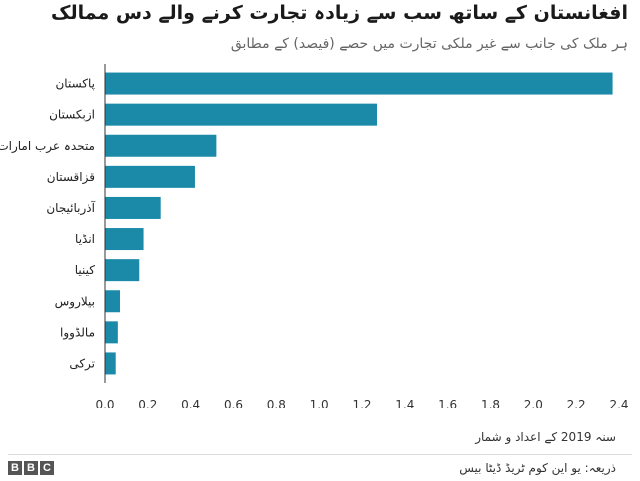 Image resolution: width=640 pixels, height=481 pixels. I want to click on x-tick-label: 1.6, so click(447, 403).